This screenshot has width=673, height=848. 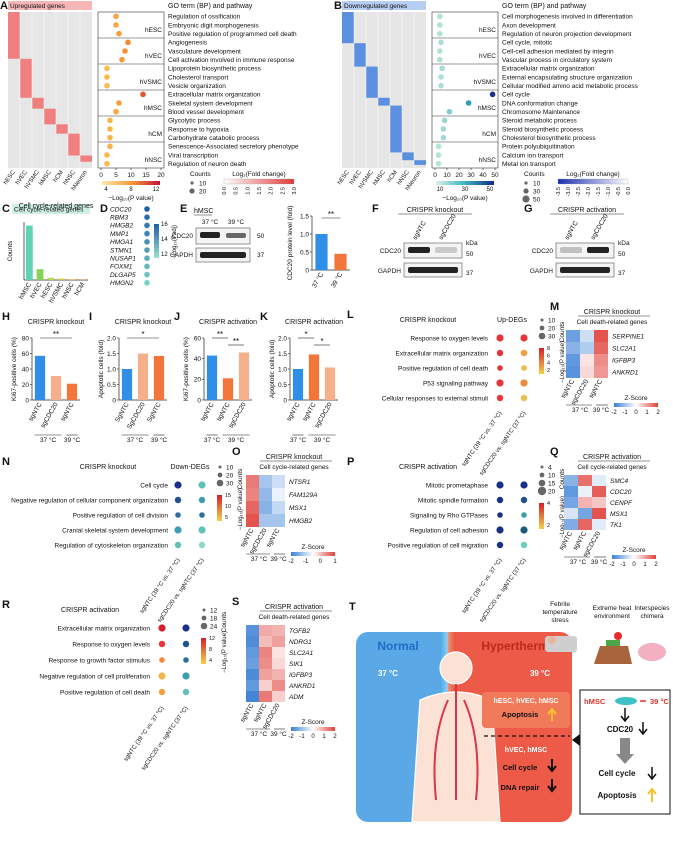 I want to click on chart-title: Cell cycle-related genes, so click(x=56, y=206).